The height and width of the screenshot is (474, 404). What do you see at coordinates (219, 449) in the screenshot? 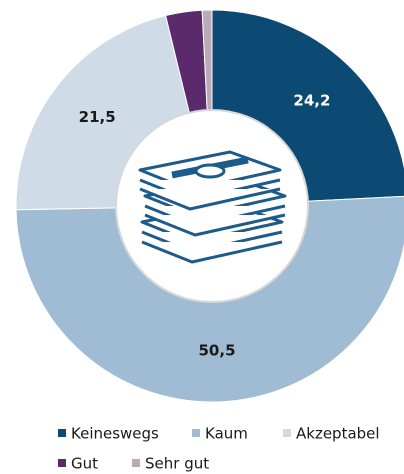
I see `legend: Keineswegs Kaum Akzeptabel Gut Sehr gut` at bounding box center [219, 449].